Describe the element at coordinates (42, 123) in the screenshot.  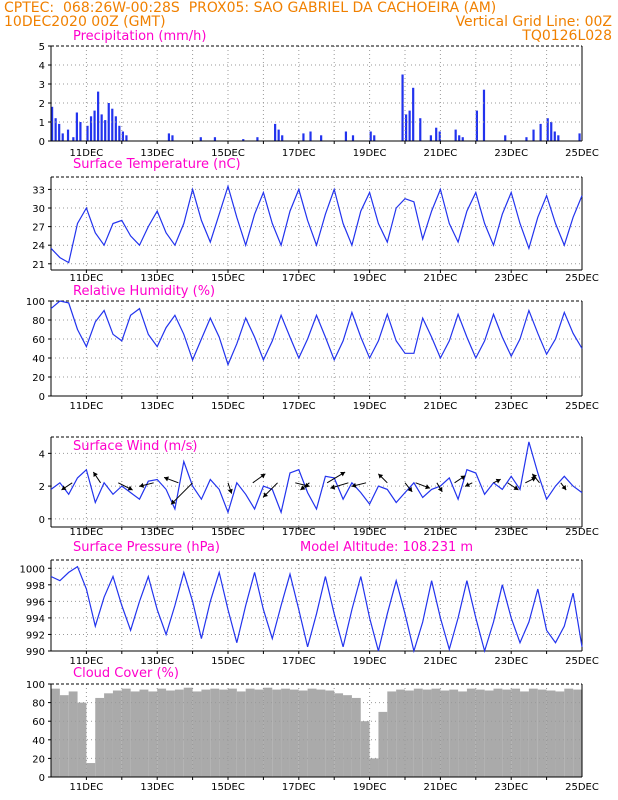
I see `y-tick-label: 1` at that location.